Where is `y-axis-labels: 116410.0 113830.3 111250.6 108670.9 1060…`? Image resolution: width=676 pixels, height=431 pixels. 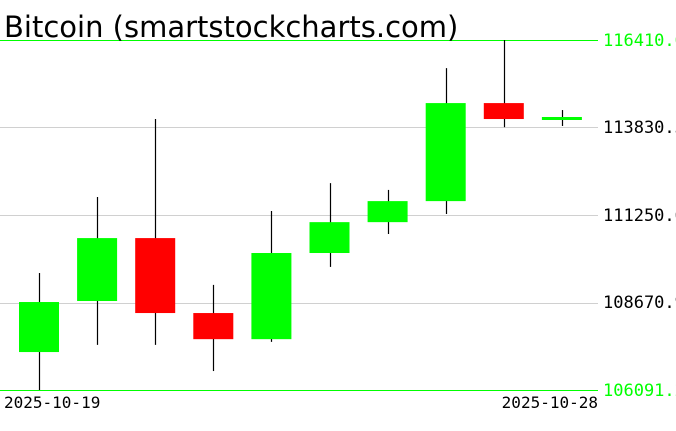
y-axis-labels: 116410.0 113830.3 111250.6 108670.9 1060… is located at coordinates (639, 216).